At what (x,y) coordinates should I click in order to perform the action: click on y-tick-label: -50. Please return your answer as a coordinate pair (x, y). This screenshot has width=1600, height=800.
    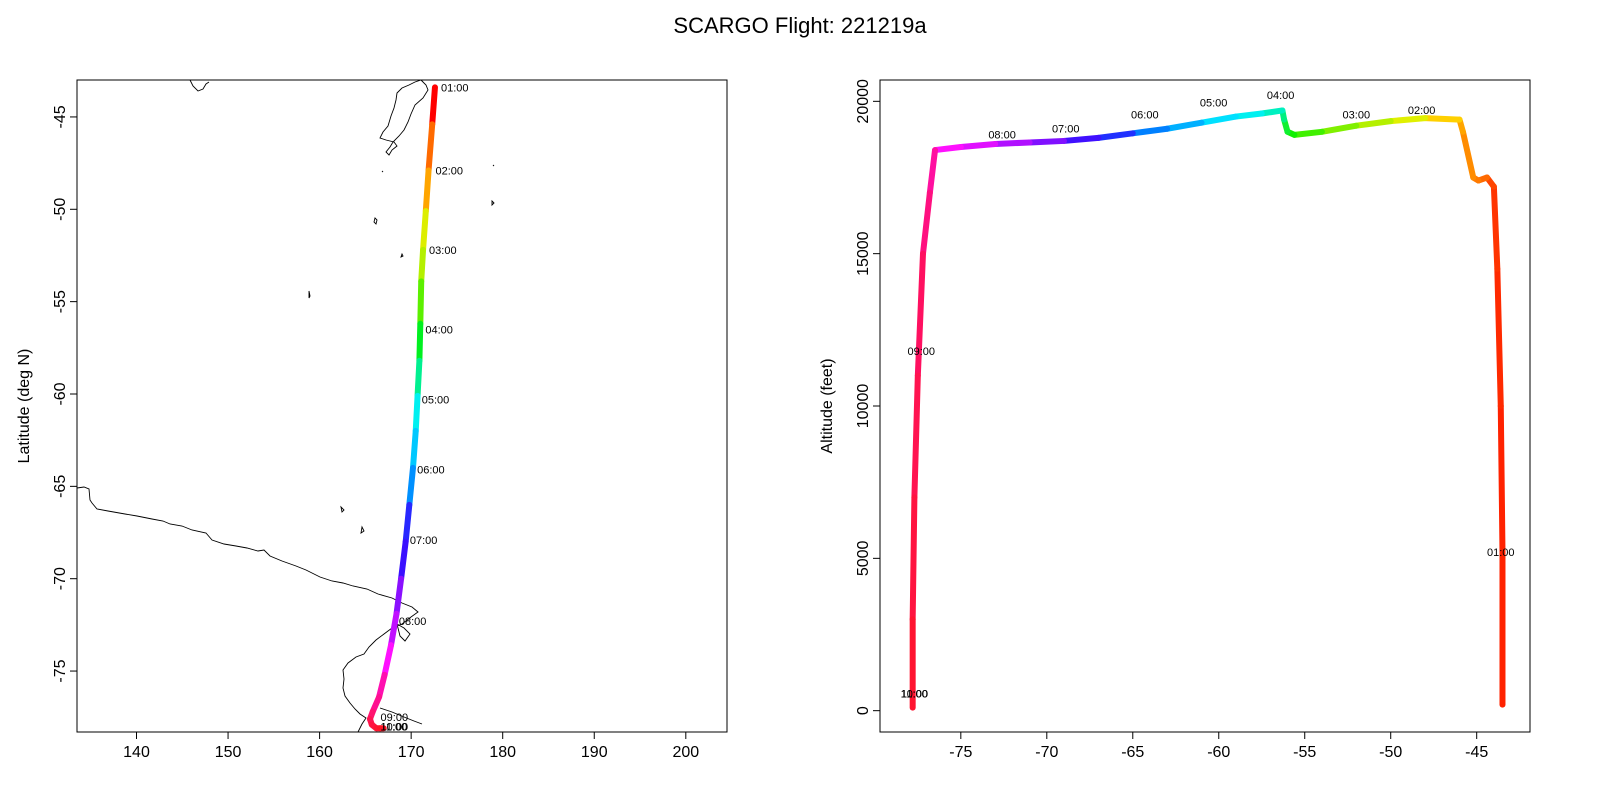
    Looking at the image, I should click on (60, 209).